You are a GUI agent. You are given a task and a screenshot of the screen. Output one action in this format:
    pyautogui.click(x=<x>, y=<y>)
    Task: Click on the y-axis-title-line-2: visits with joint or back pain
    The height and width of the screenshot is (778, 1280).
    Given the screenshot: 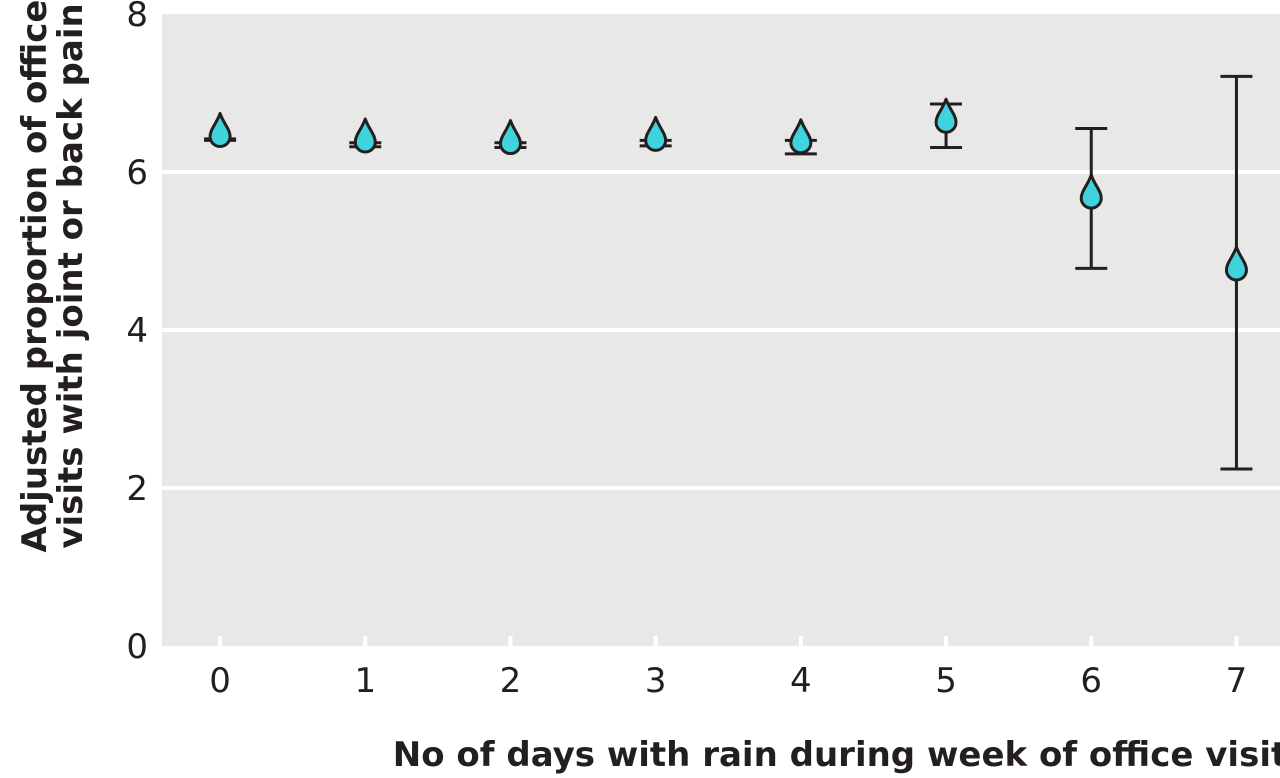 What is the action you would take?
    pyautogui.click(x=71, y=275)
    